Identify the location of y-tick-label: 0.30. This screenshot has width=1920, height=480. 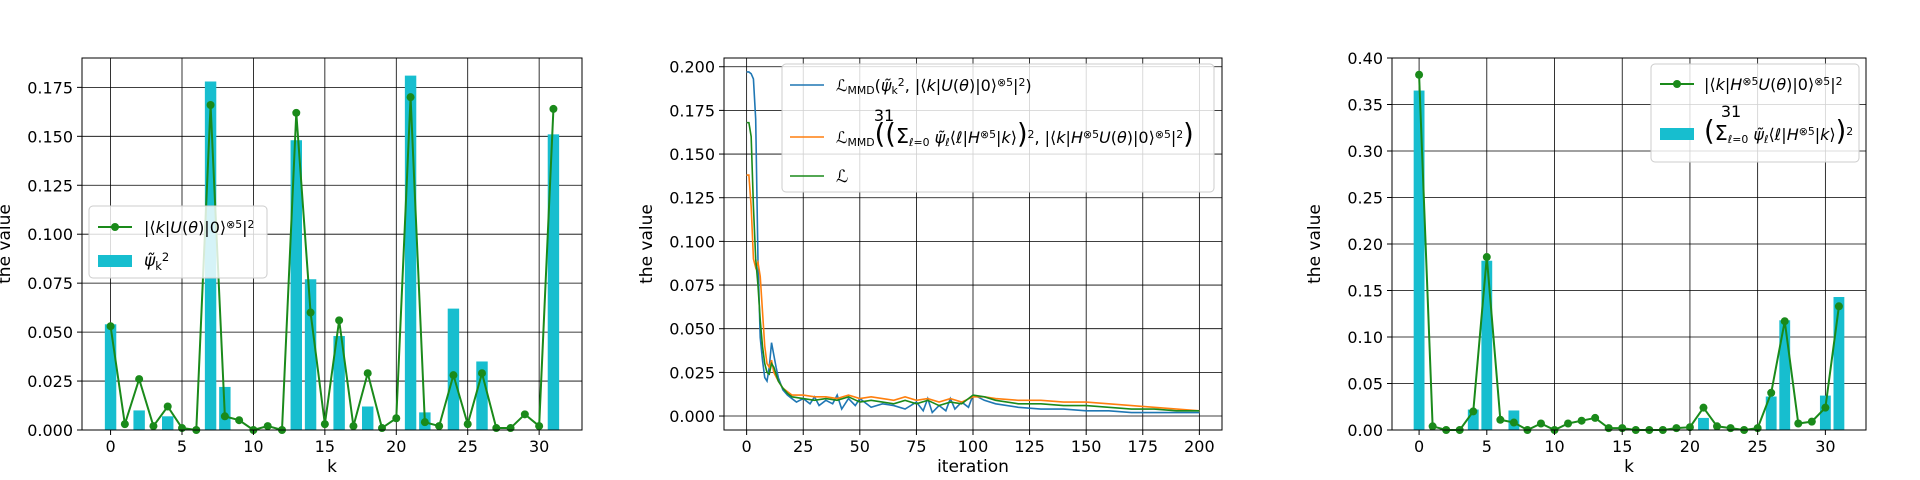
(1365, 151).